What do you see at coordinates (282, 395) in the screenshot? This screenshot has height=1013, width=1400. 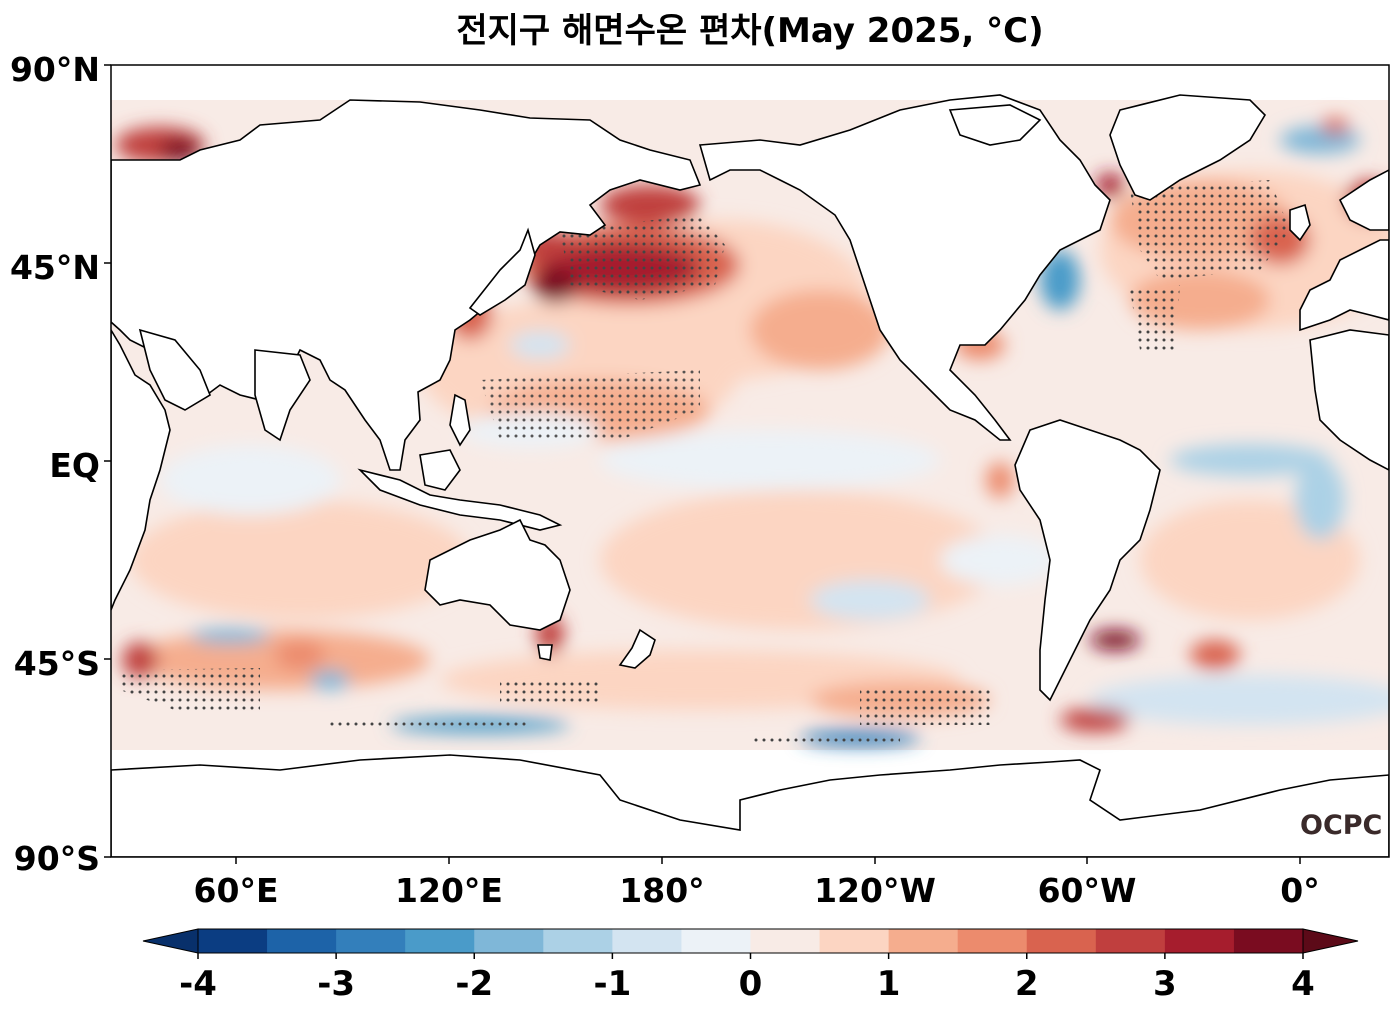 I see `india-landmass` at bounding box center [282, 395].